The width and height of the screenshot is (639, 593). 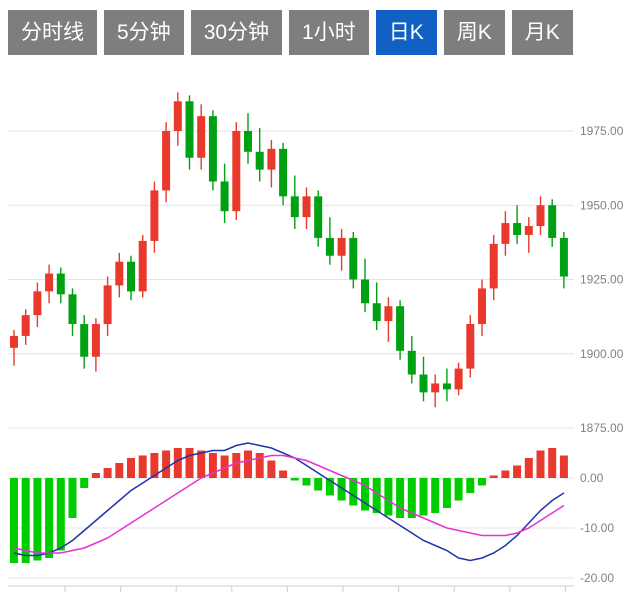 What do you see at coordinates (597, 578) in the screenshot?
I see `macd-axis-label: -20.00` at bounding box center [597, 578].